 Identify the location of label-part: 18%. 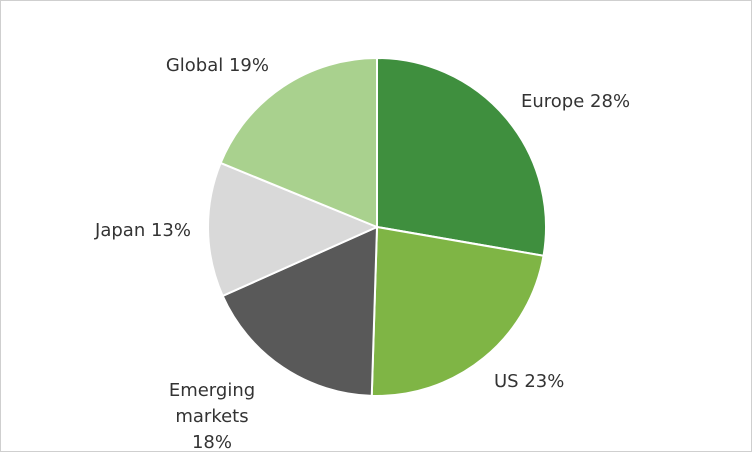
(211, 442).